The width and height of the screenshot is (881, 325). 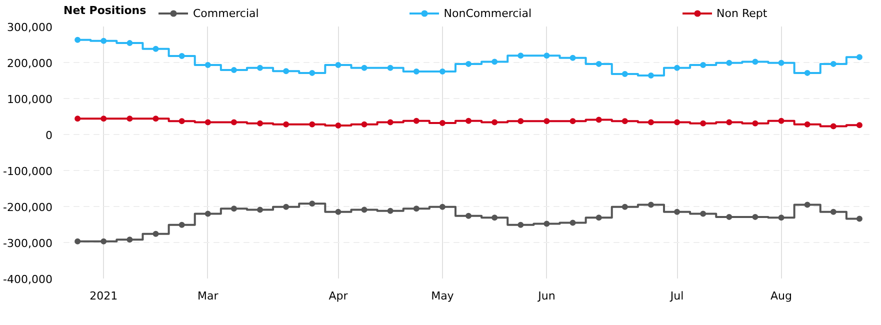 I want to click on y-tick-label: -300,000, so click(x=28, y=243).